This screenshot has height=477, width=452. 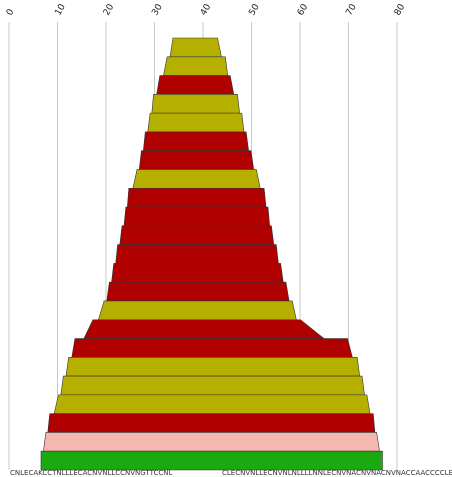 What do you see at coordinates (400, 9) in the screenshot?
I see `x-tick-label-80: 80` at bounding box center [400, 9].